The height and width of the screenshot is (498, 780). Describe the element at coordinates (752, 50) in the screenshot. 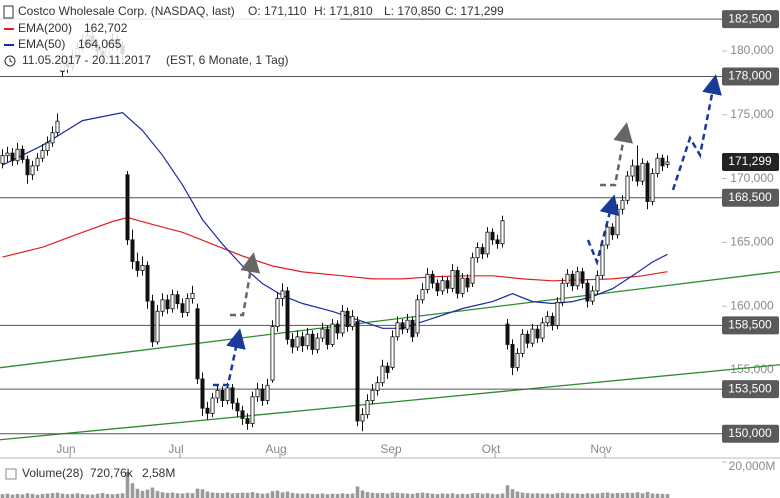

I see `y-tick-label: 180,000` at that location.